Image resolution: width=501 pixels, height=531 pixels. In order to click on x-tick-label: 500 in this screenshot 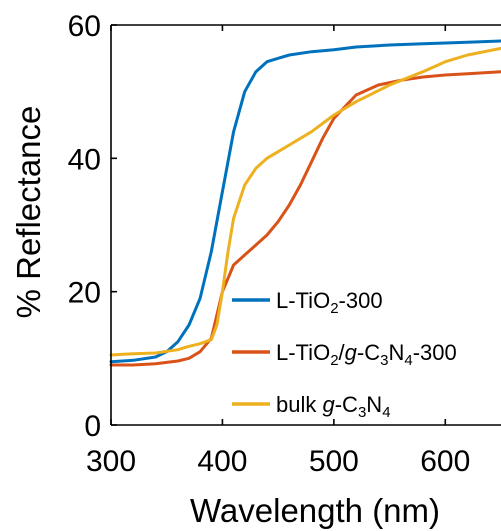, I will do `click(334, 461)`.